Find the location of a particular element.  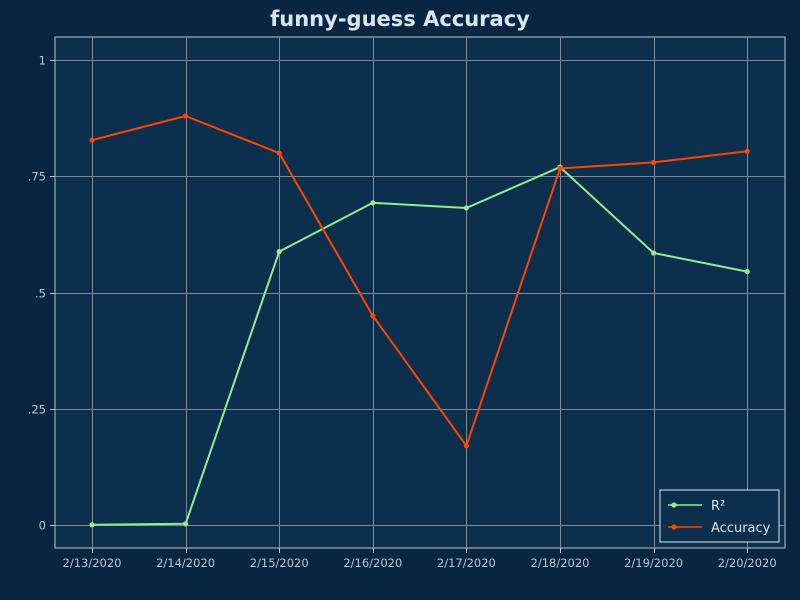

legend-box is located at coordinates (719, 516).